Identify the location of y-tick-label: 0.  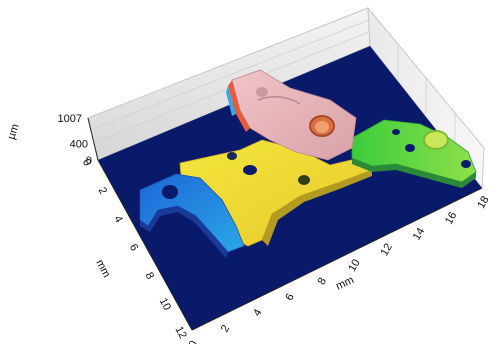
(86, 162).